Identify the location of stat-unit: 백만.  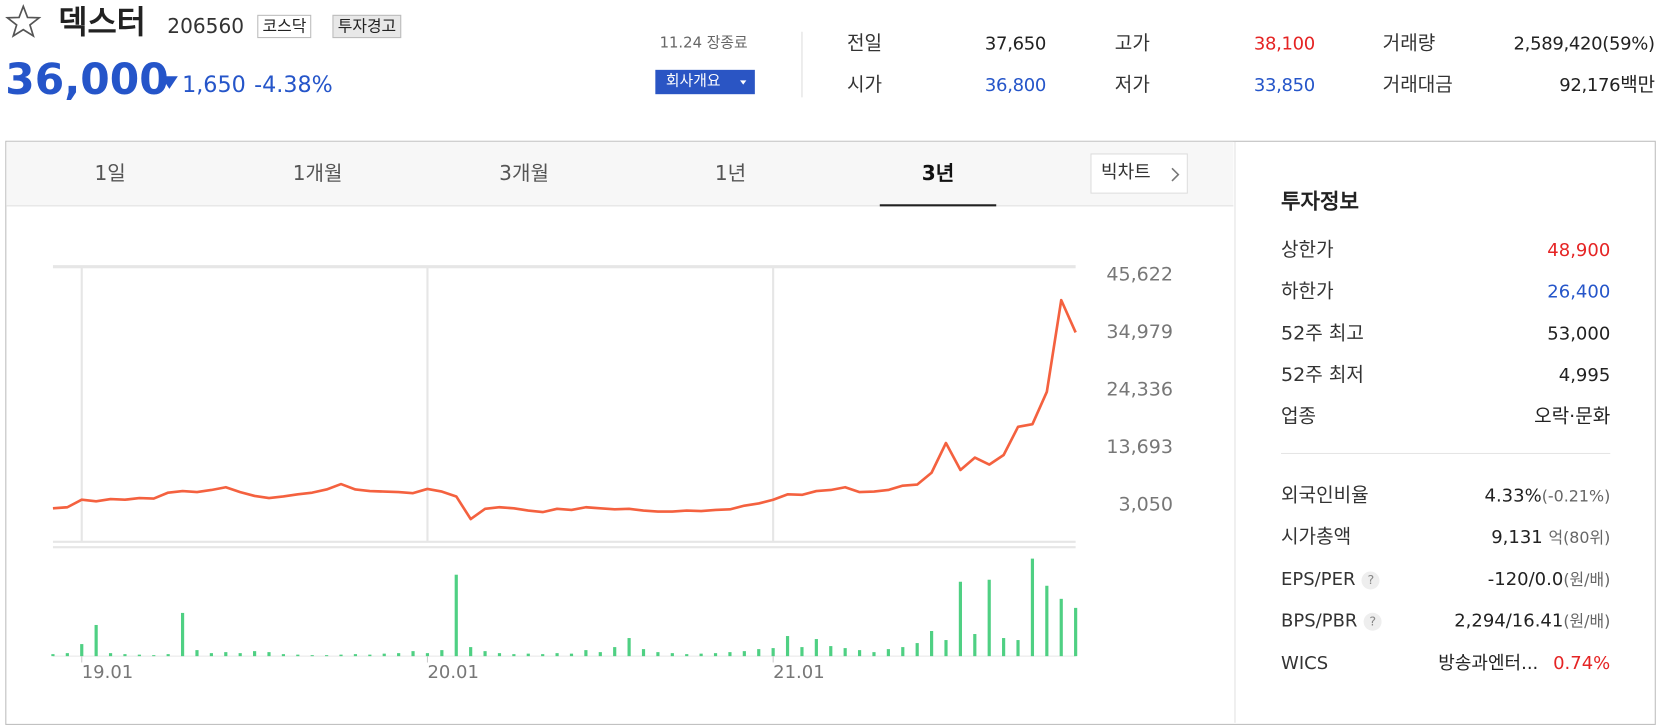
(1637, 85).